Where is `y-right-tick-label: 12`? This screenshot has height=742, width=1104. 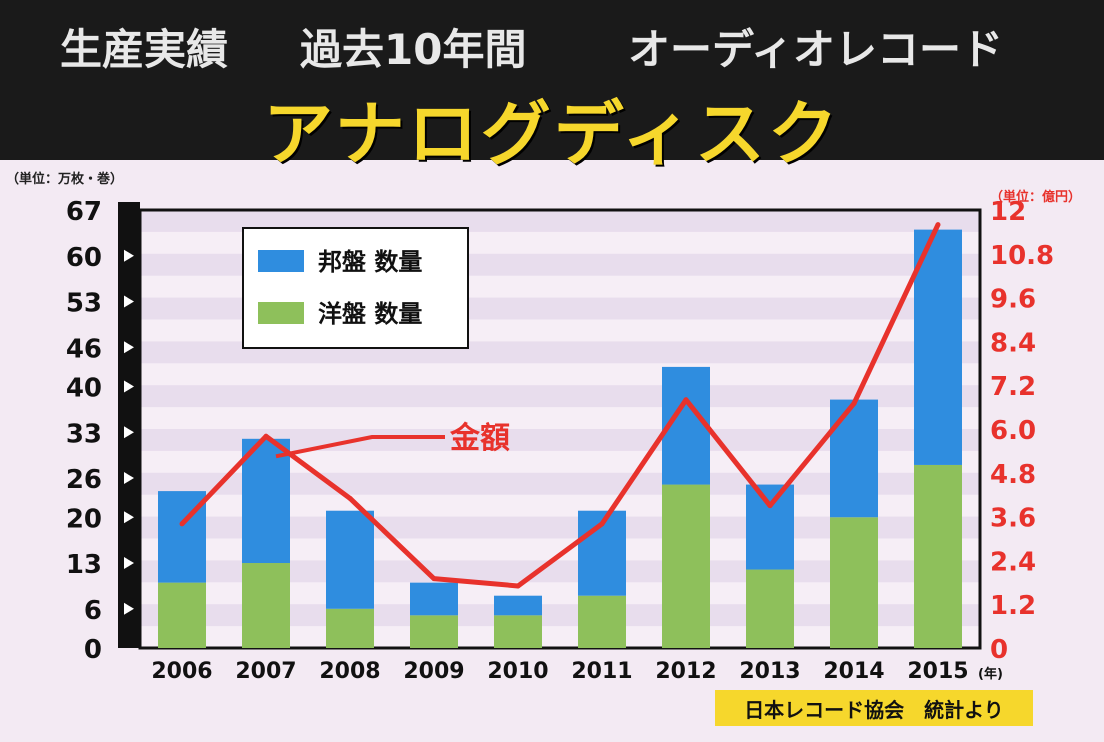
y-right-tick-label: 12 is located at coordinates (1008, 212).